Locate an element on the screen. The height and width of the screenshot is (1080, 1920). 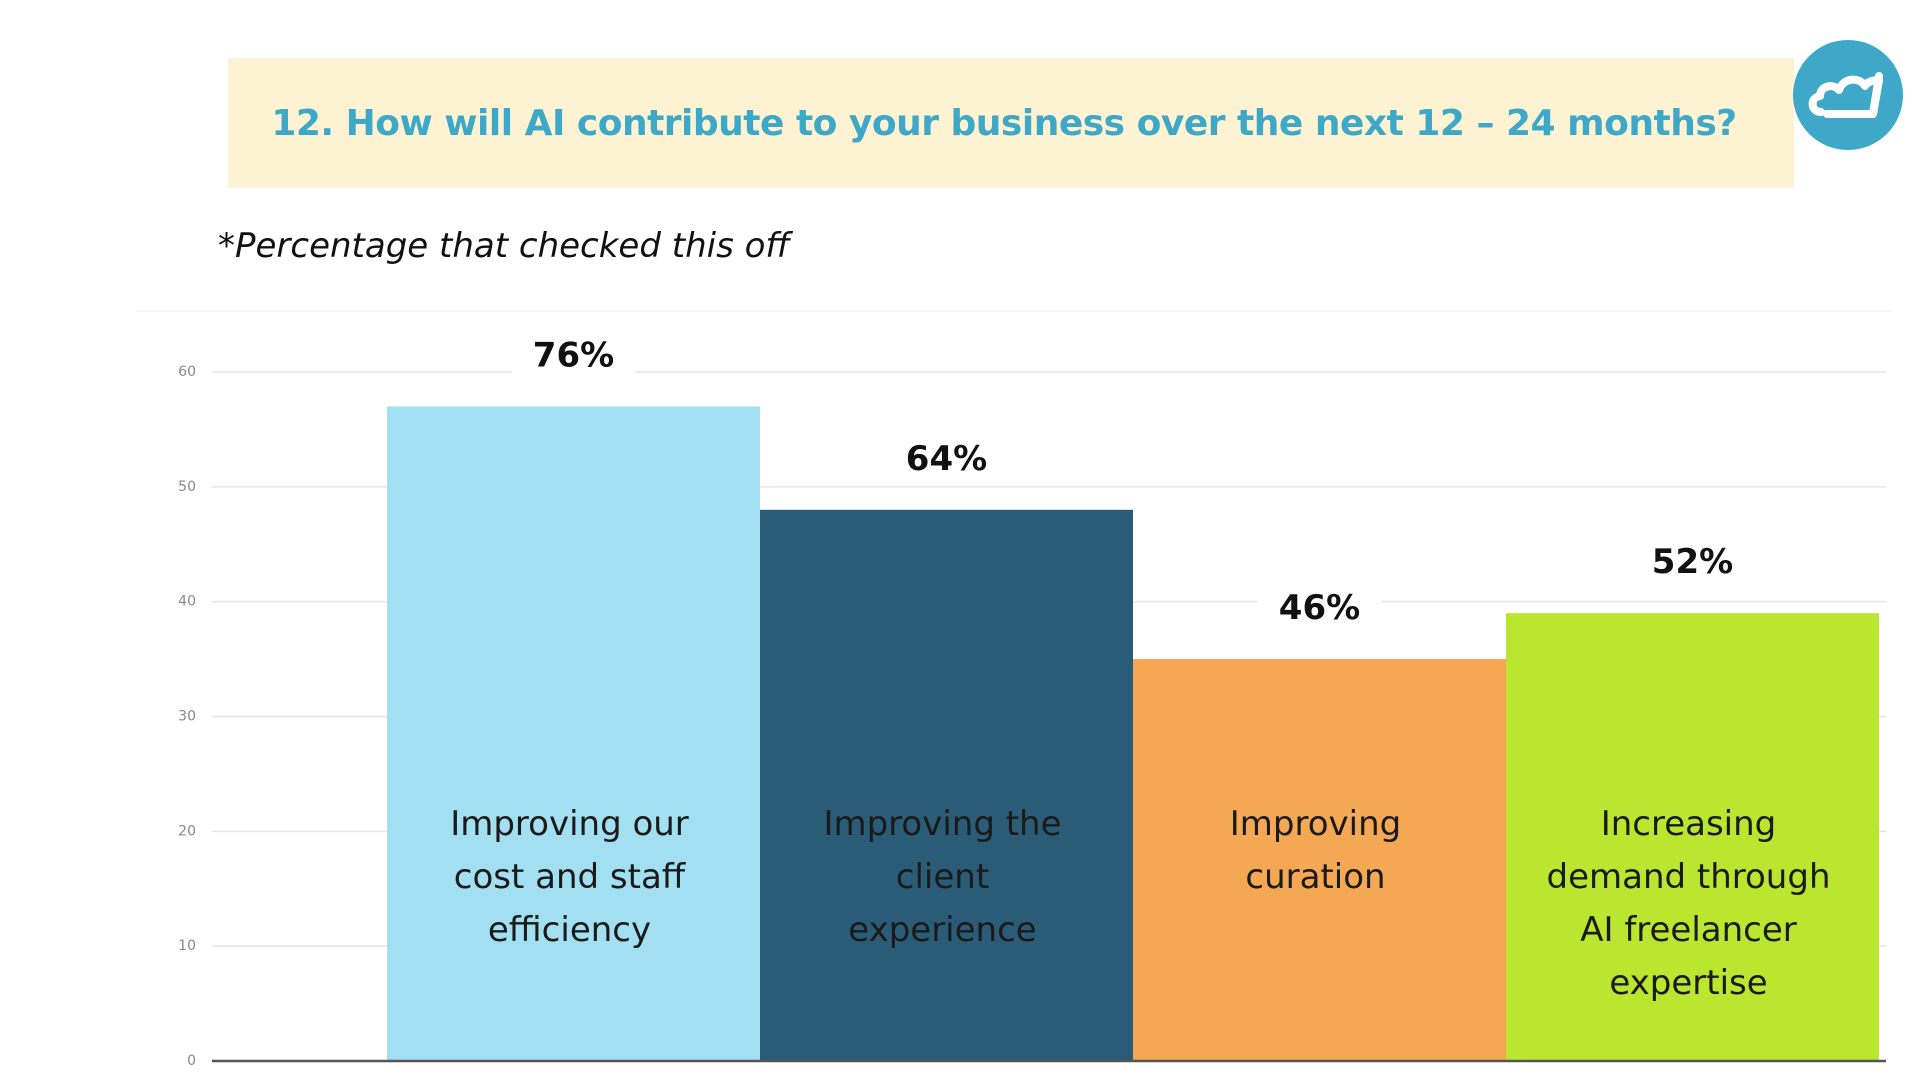
category-label: AI freelancer is located at coordinates (1688, 930).